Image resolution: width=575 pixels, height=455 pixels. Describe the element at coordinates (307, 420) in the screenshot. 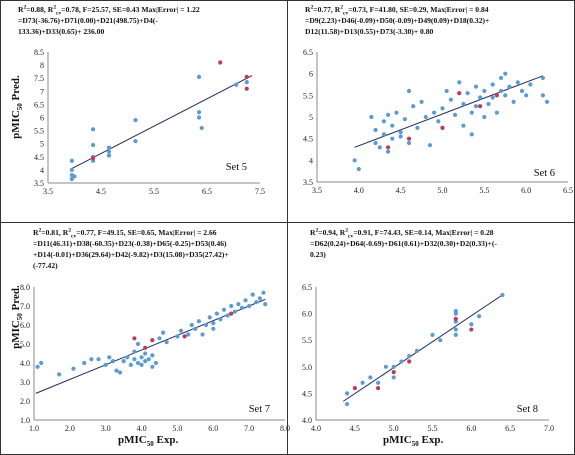

I see `set-8-y-tick-label: 4.0` at that location.